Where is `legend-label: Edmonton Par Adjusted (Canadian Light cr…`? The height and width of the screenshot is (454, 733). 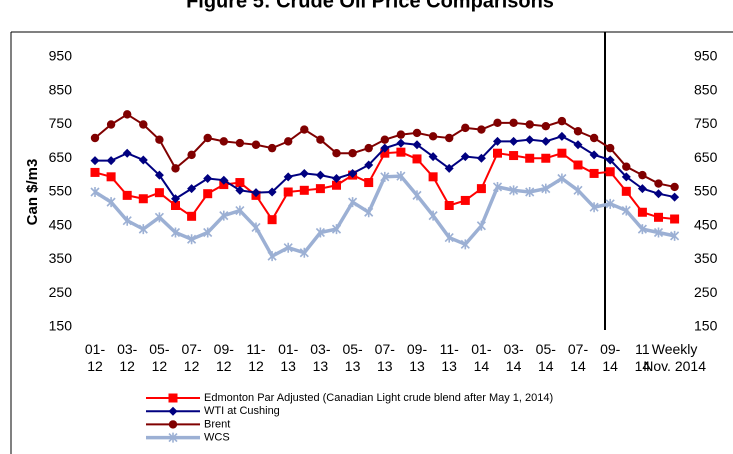 legend-label: Edmonton Par Adjusted (Canadian Light cr… is located at coordinates (378, 398).